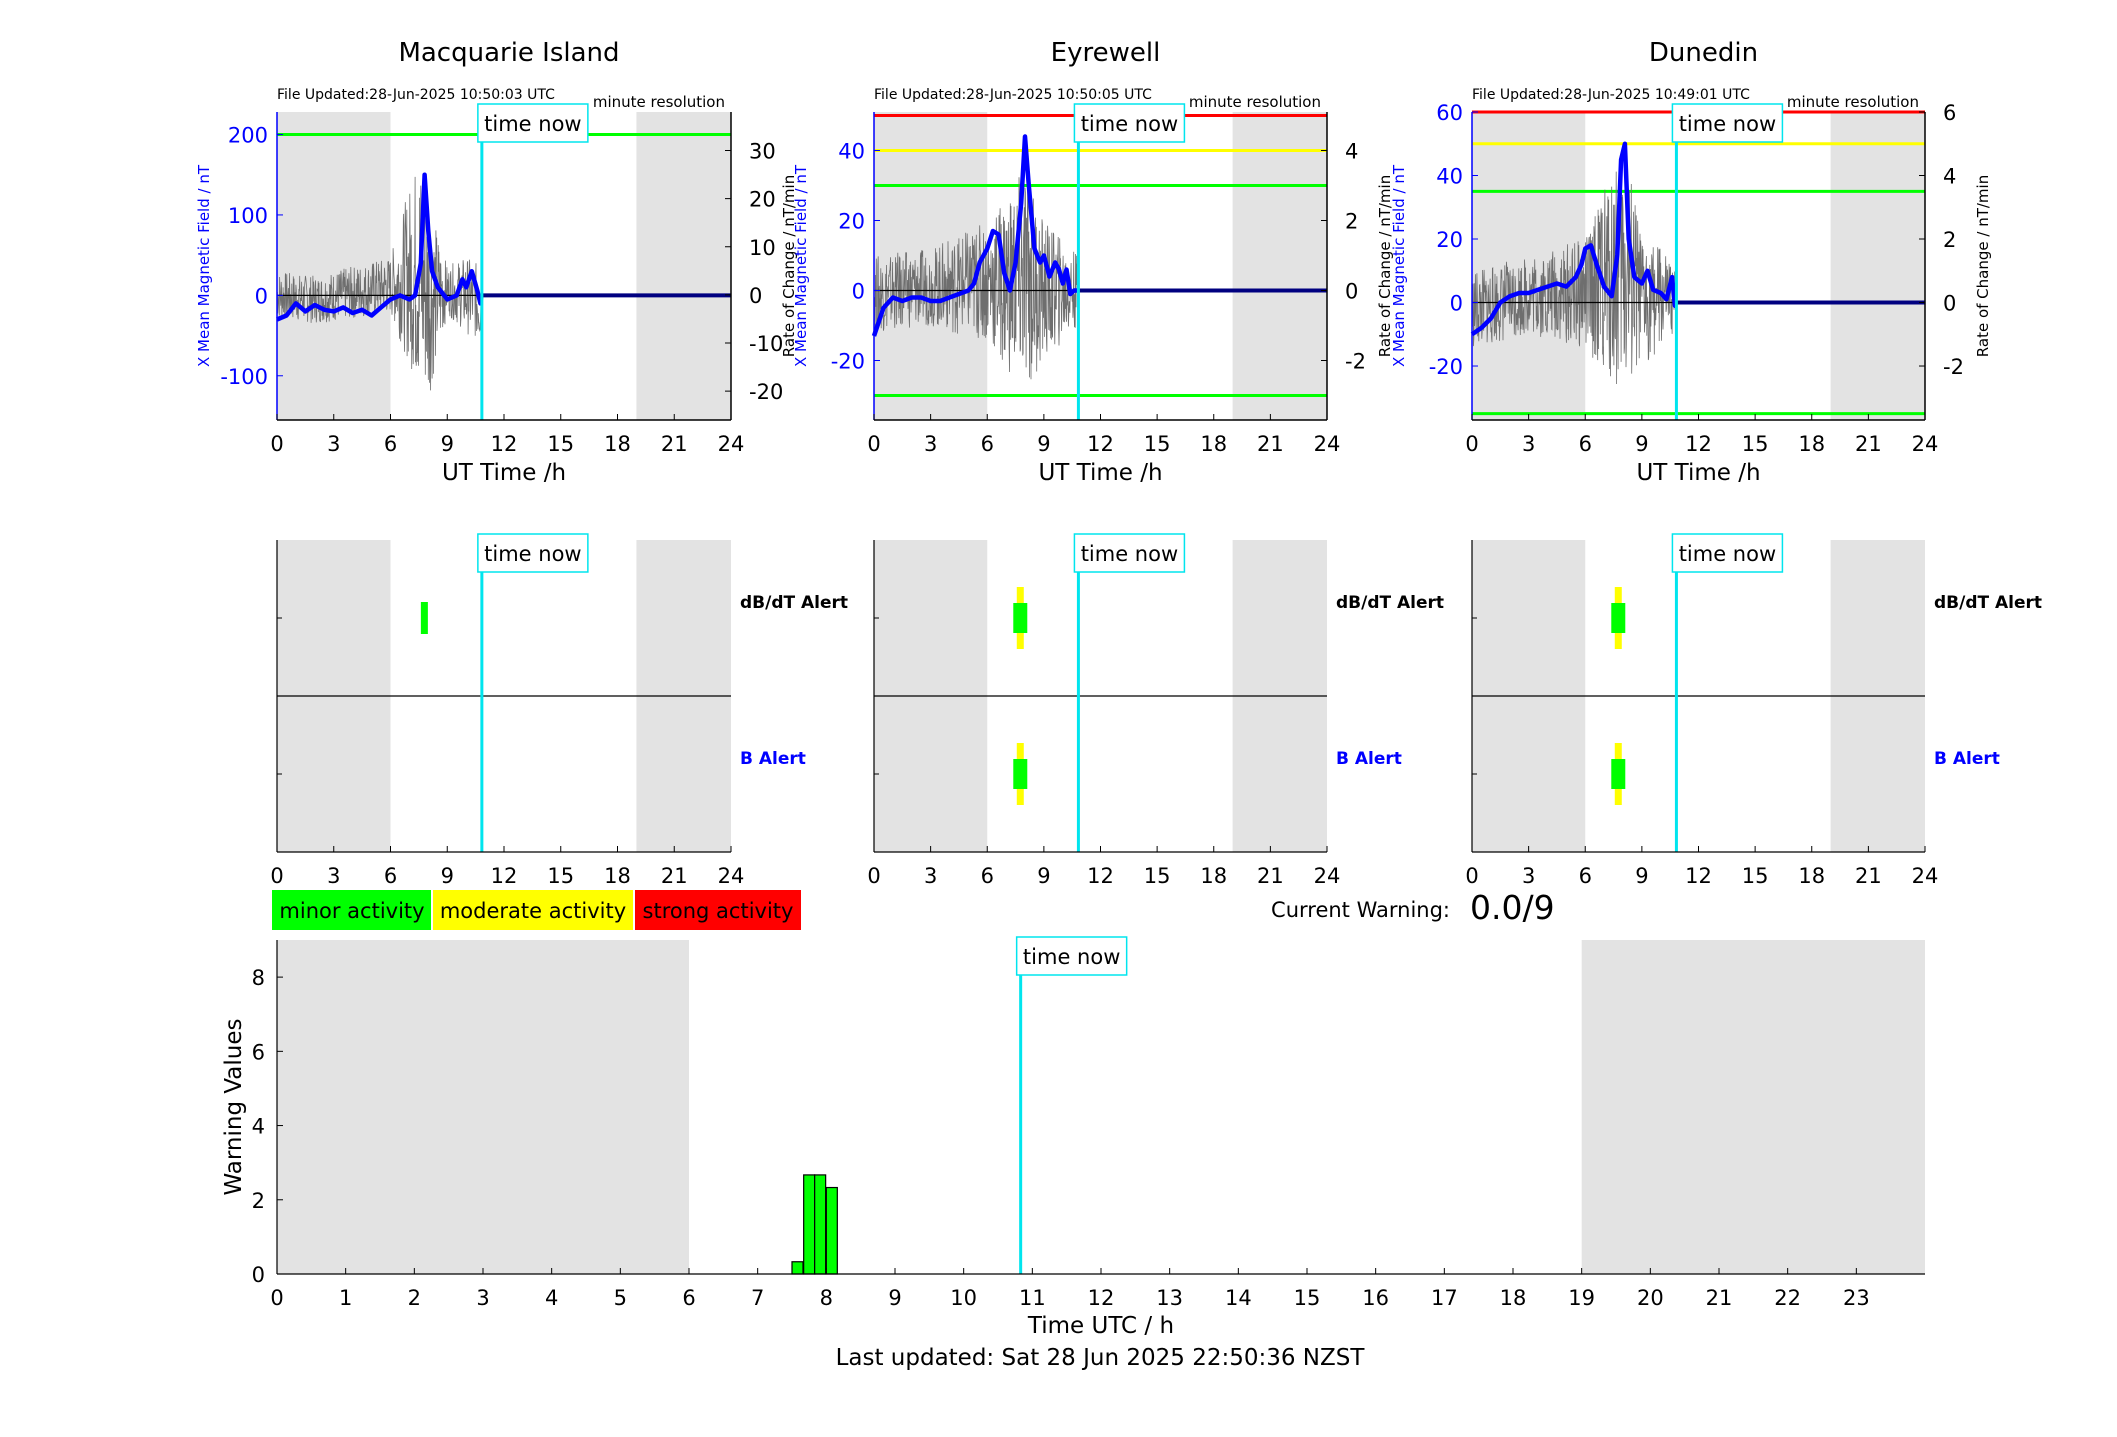 This screenshot has width=2117, height=1437. What do you see at coordinates (1106, 53) in the screenshot?
I see `station-title: Eyrewell` at bounding box center [1106, 53].